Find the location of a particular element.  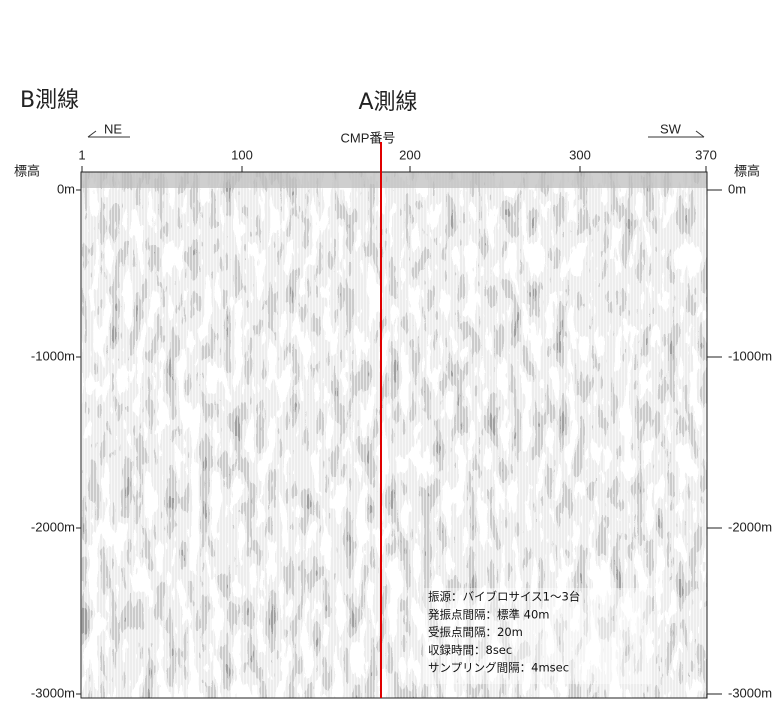

top-tick-label: 300 is located at coordinates (580, 154).